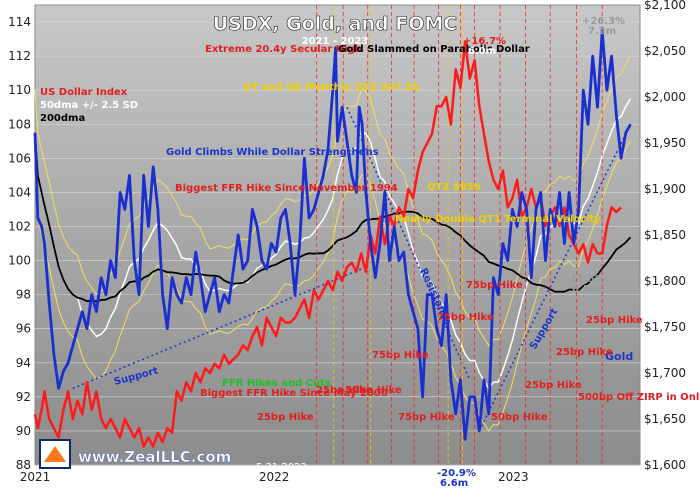 The width and height of the screenshot is (700, 500). I want to click on x-tick-label: 2021, so click(35, 477).